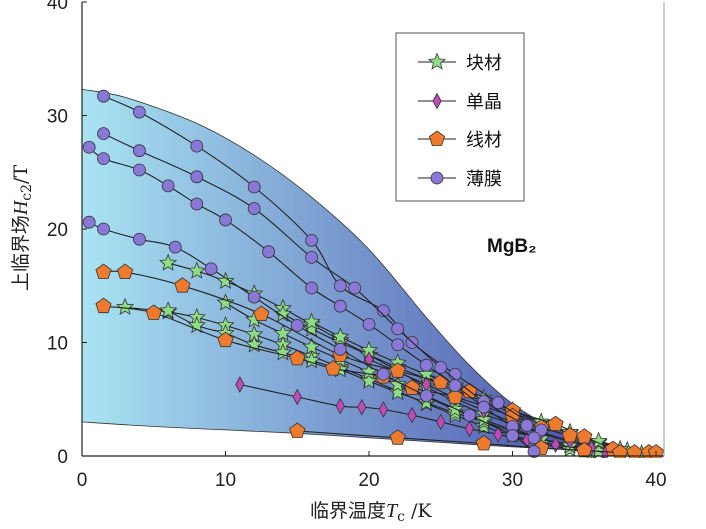 This screenshot has width=706, height=529. I want to click on y-axis-title-sub: c2, so click(27, 192).